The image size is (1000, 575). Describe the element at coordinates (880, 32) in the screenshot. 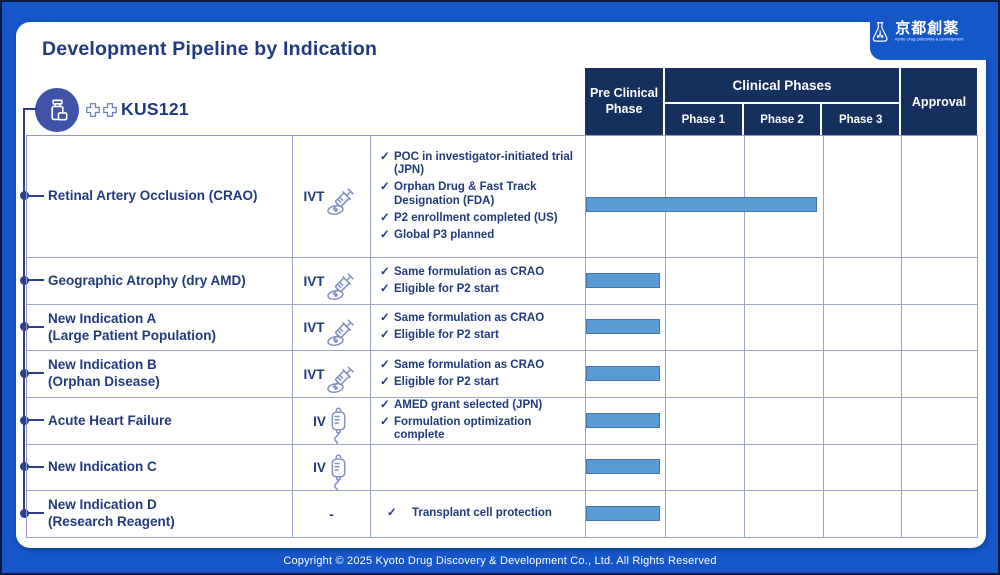

I see `flask-icon` at that location.